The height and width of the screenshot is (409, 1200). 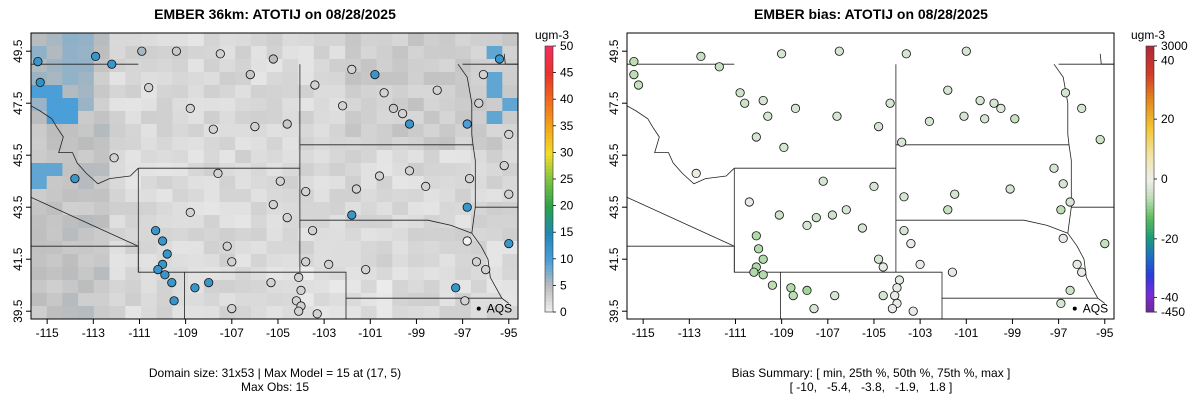 I want to click on x-tick-label: -107, so click(x=232, y=333).